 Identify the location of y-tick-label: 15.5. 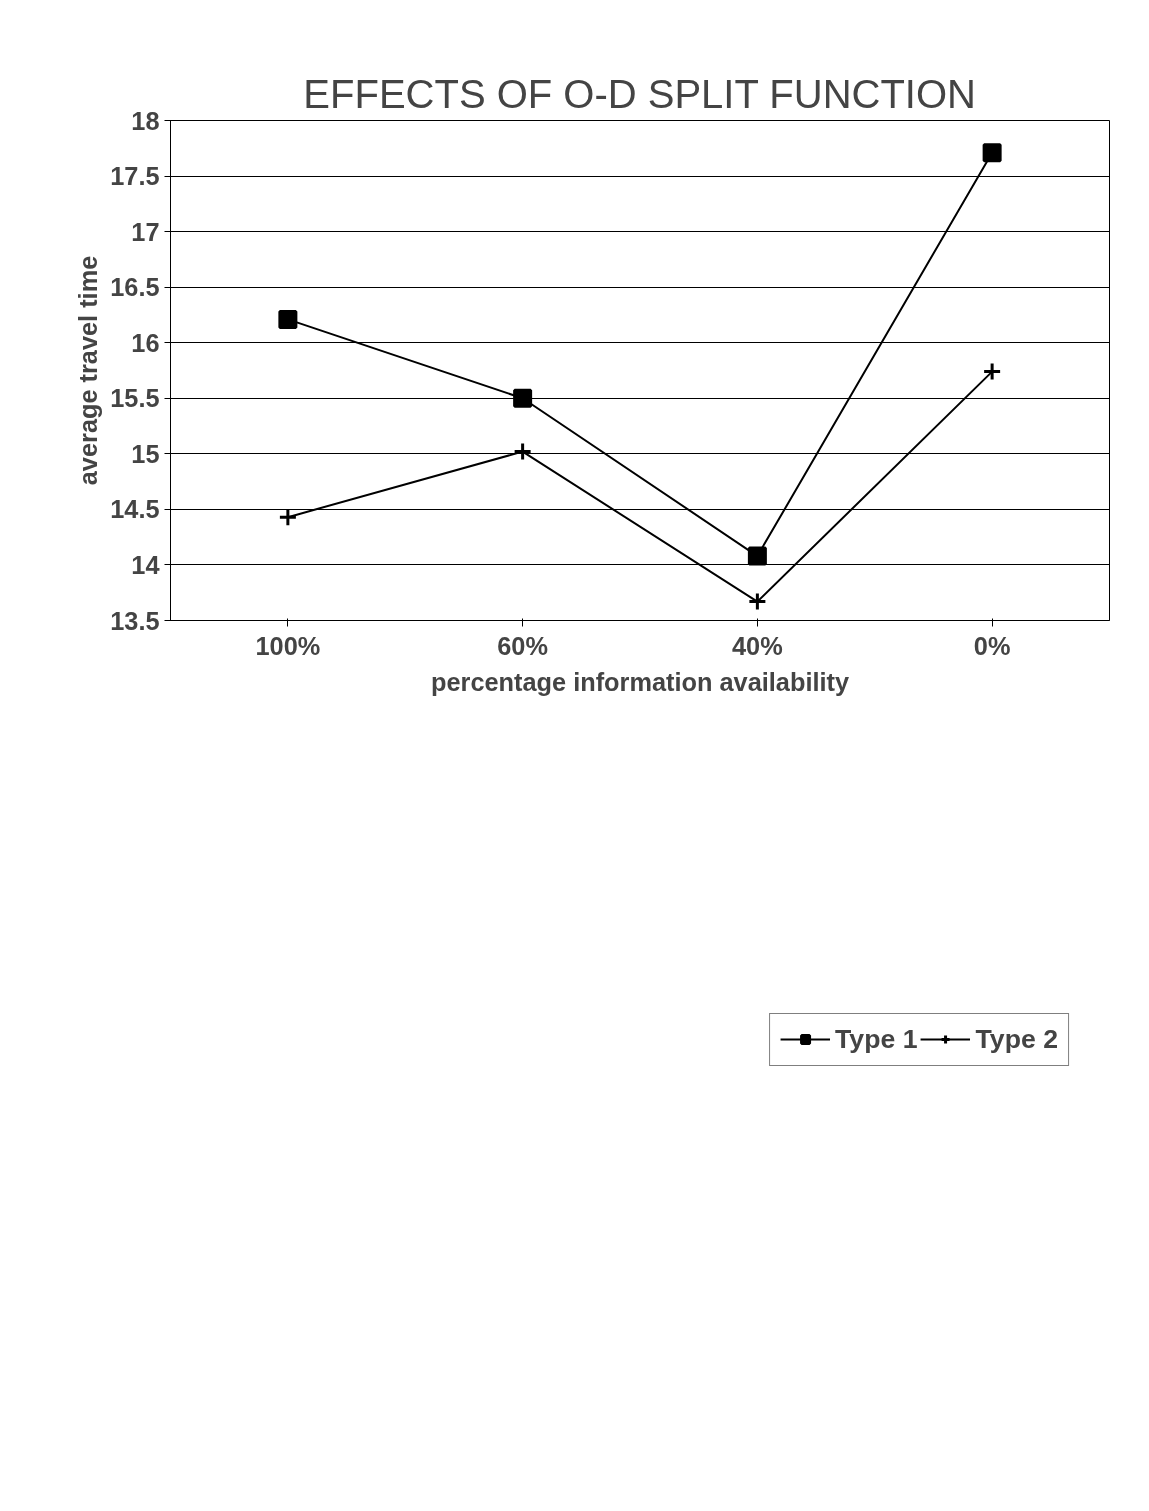
(135, 398).